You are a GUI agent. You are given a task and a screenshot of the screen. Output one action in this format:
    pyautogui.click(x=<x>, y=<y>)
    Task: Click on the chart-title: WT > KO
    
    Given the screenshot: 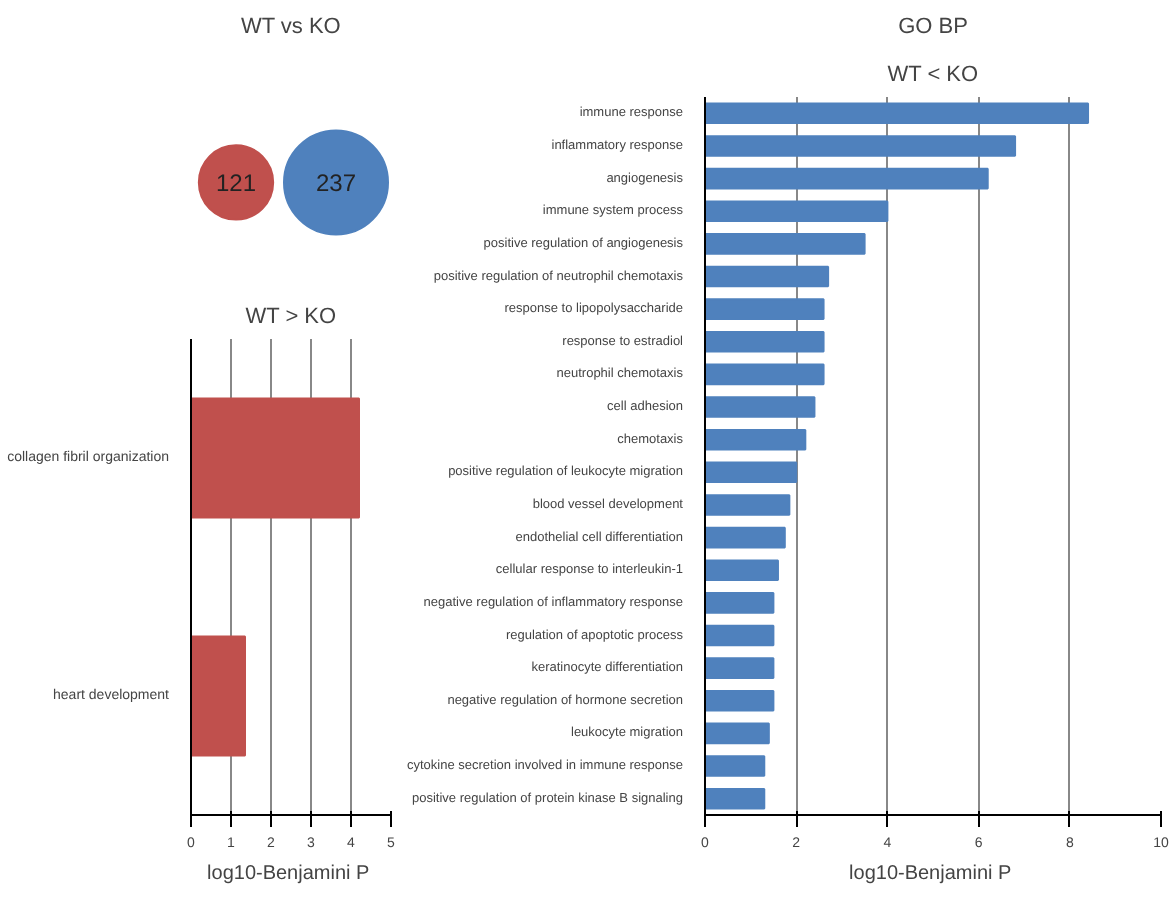 What is the action you would take?
    pyautogui.click(x=291, y=317)
    